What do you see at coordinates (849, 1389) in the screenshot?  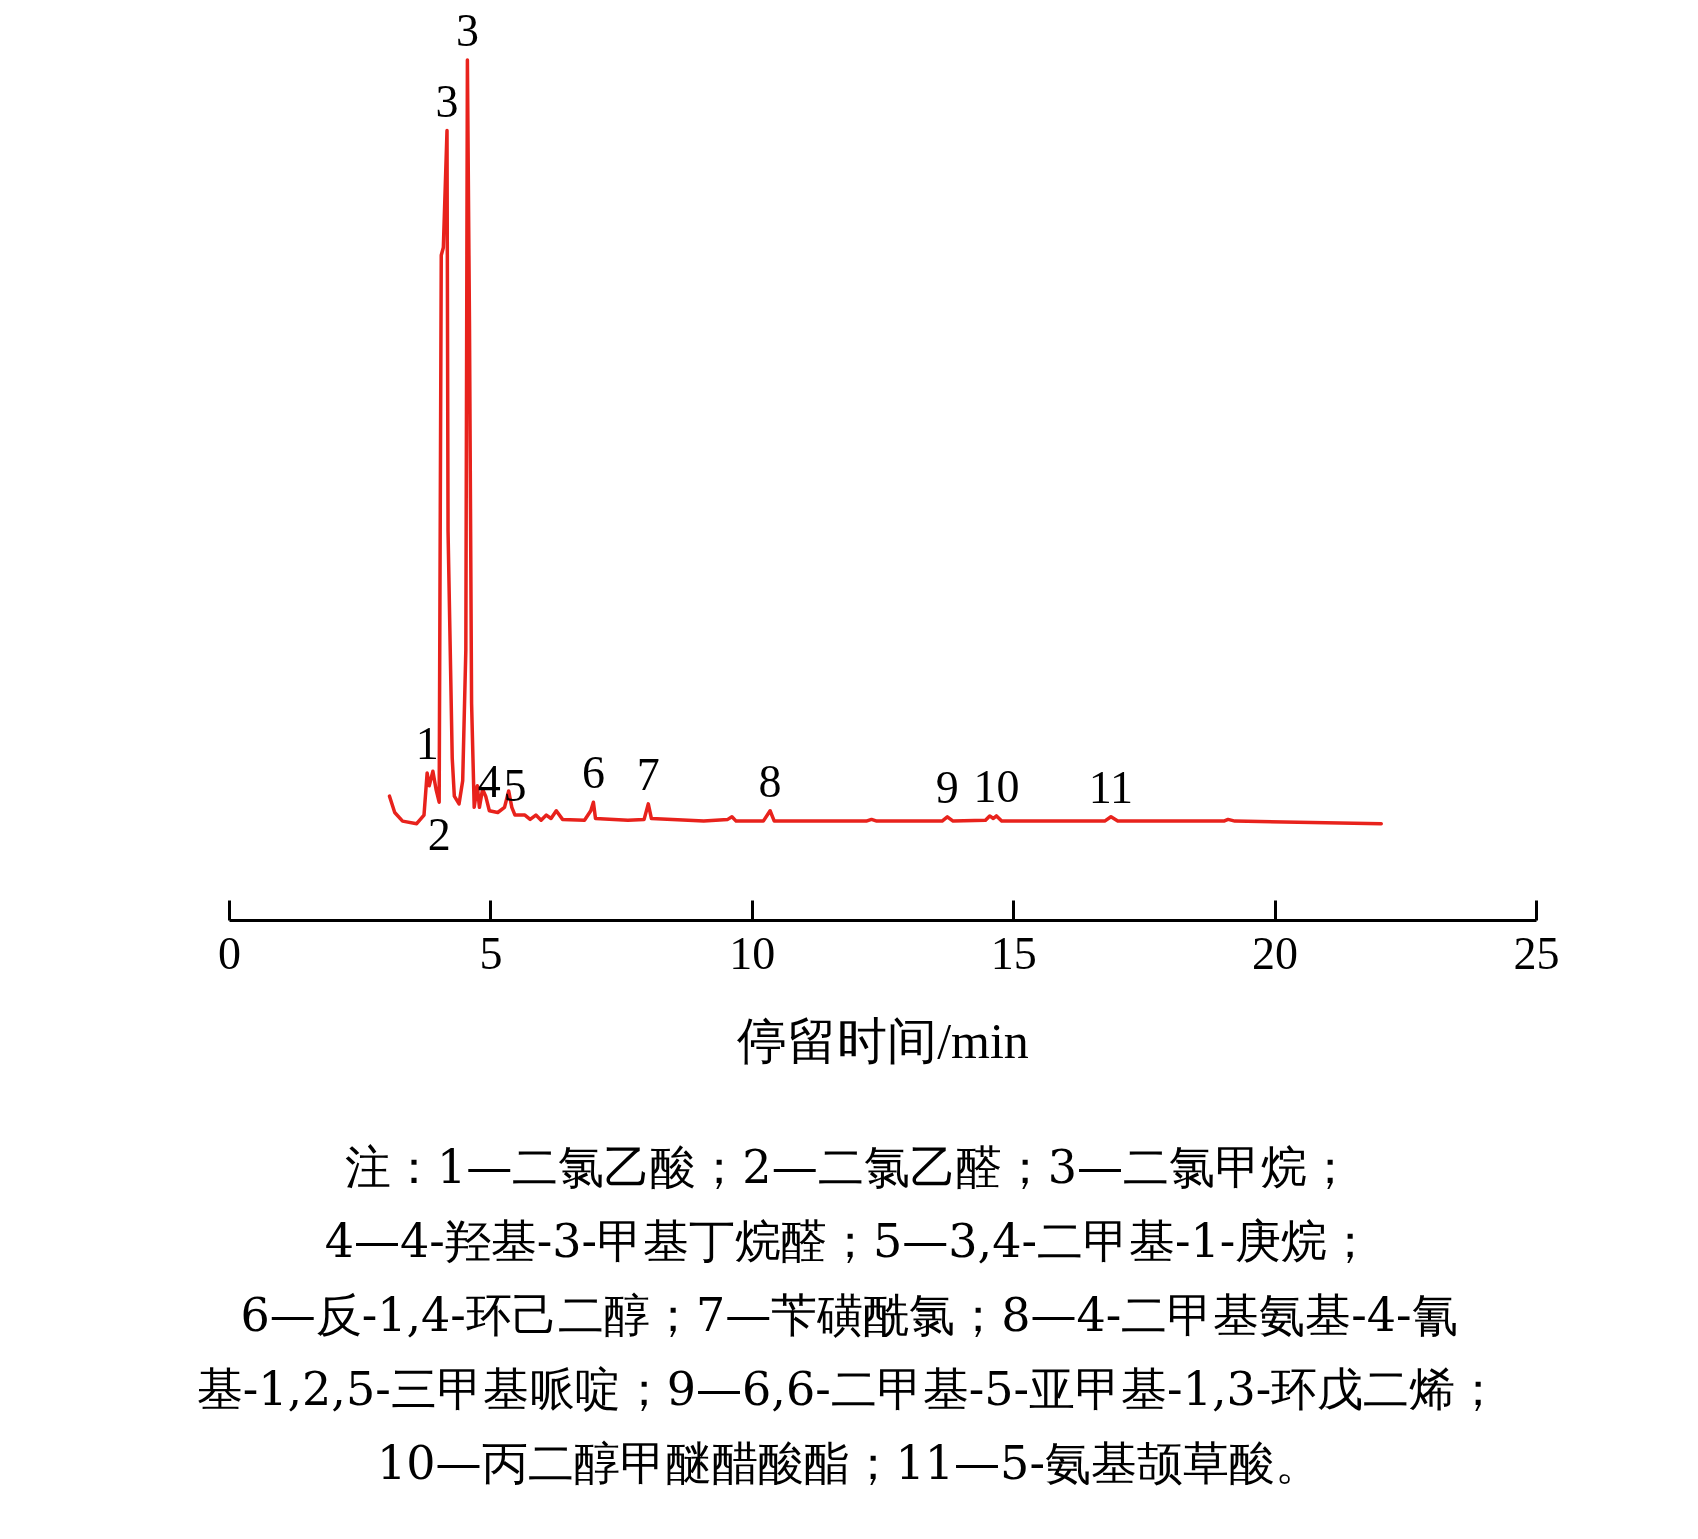 I see `text: 基-1,2,5-三甲基哌啶；9—6,6-二甲基-5-亚甲基-1,3-环戊二烯；` at bounding box center [849, 1389].